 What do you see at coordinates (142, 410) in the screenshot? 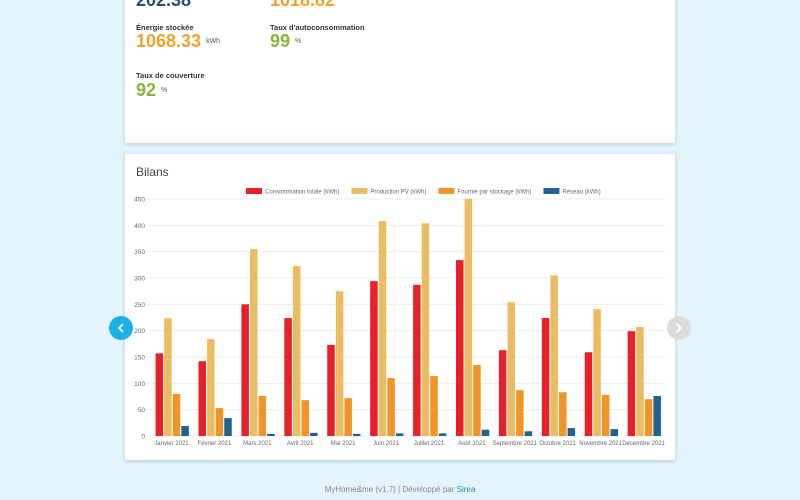
I see `y-tick-label: 50` at bounding box center [142, 410].